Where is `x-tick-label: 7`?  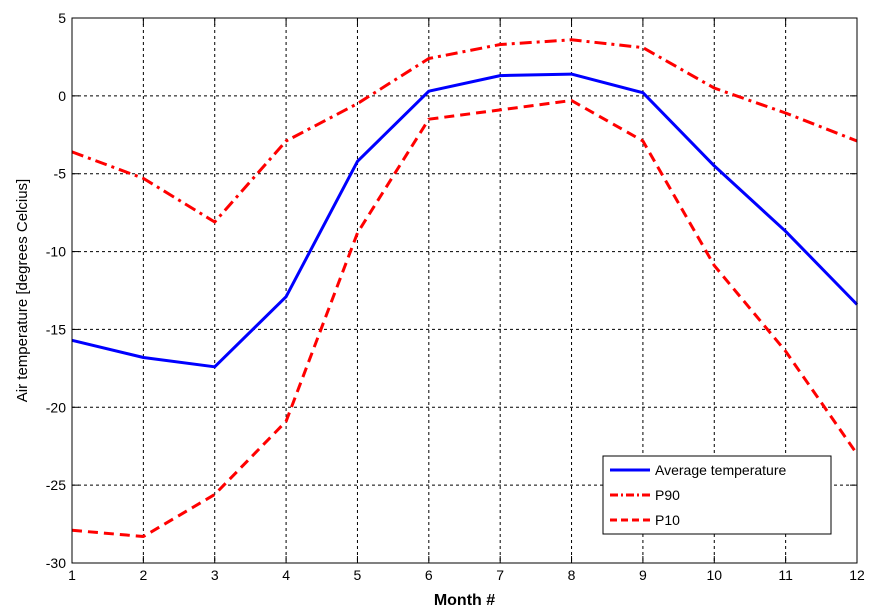
x-tick-label: 7 is located at coordinates (500, 575).